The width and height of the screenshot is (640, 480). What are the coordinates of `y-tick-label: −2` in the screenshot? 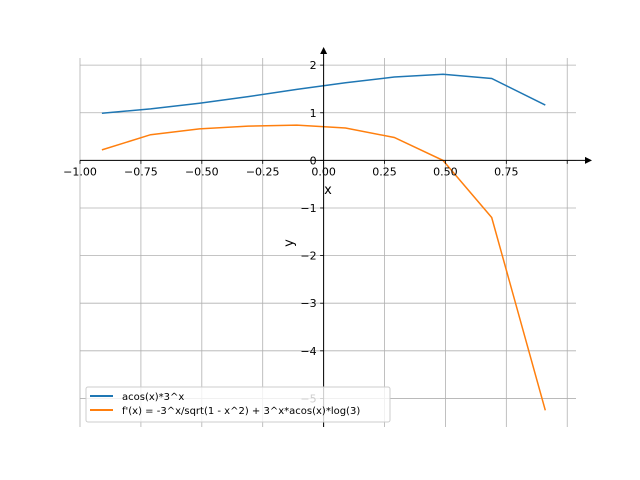 It's located at (308, 256).